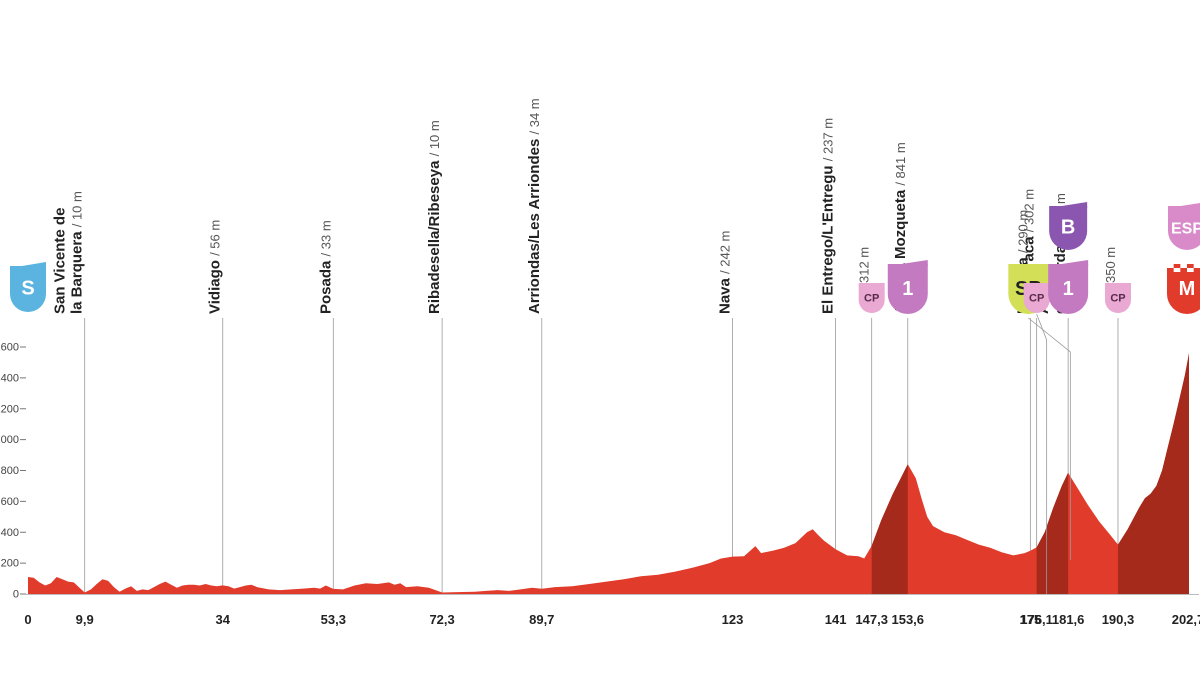 This screenshot has height=675, width=1200. Describe the element at coordinates (534, 116) in the screenshot. I see `place-altitude: / 34 m` at that location.